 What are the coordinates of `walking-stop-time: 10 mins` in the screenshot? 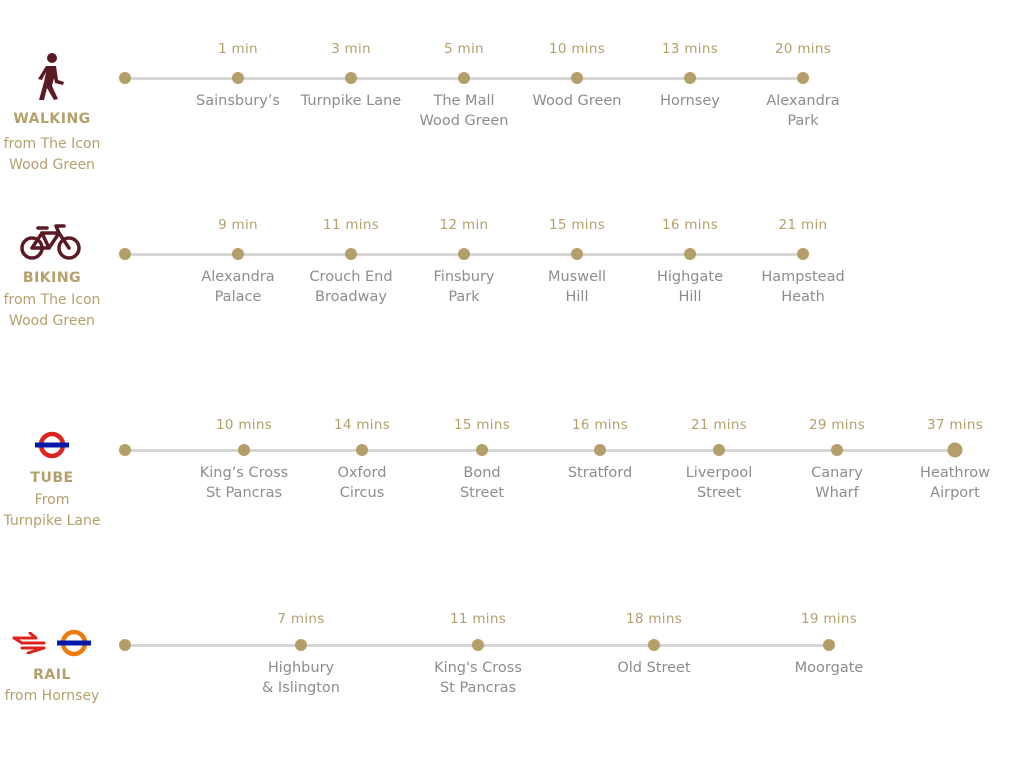 It's located at (577, 49).